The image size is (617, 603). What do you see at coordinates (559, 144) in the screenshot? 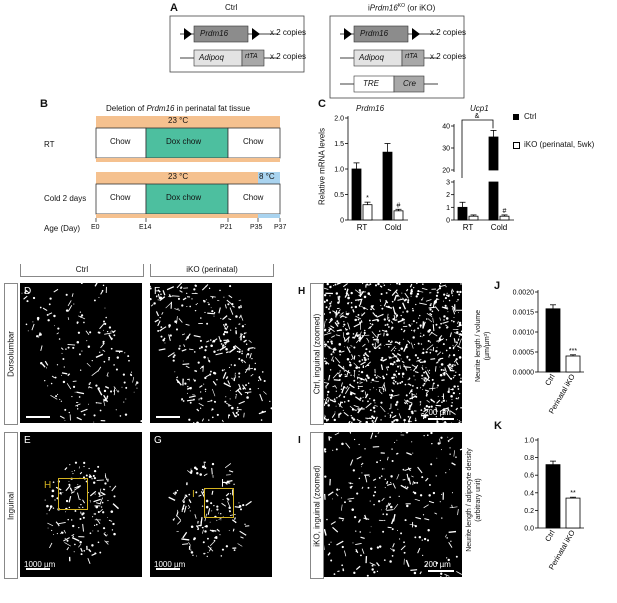
I see `legend-iko-label: iKO (perinatal, 5wk)` at bounding box center [559, 144].